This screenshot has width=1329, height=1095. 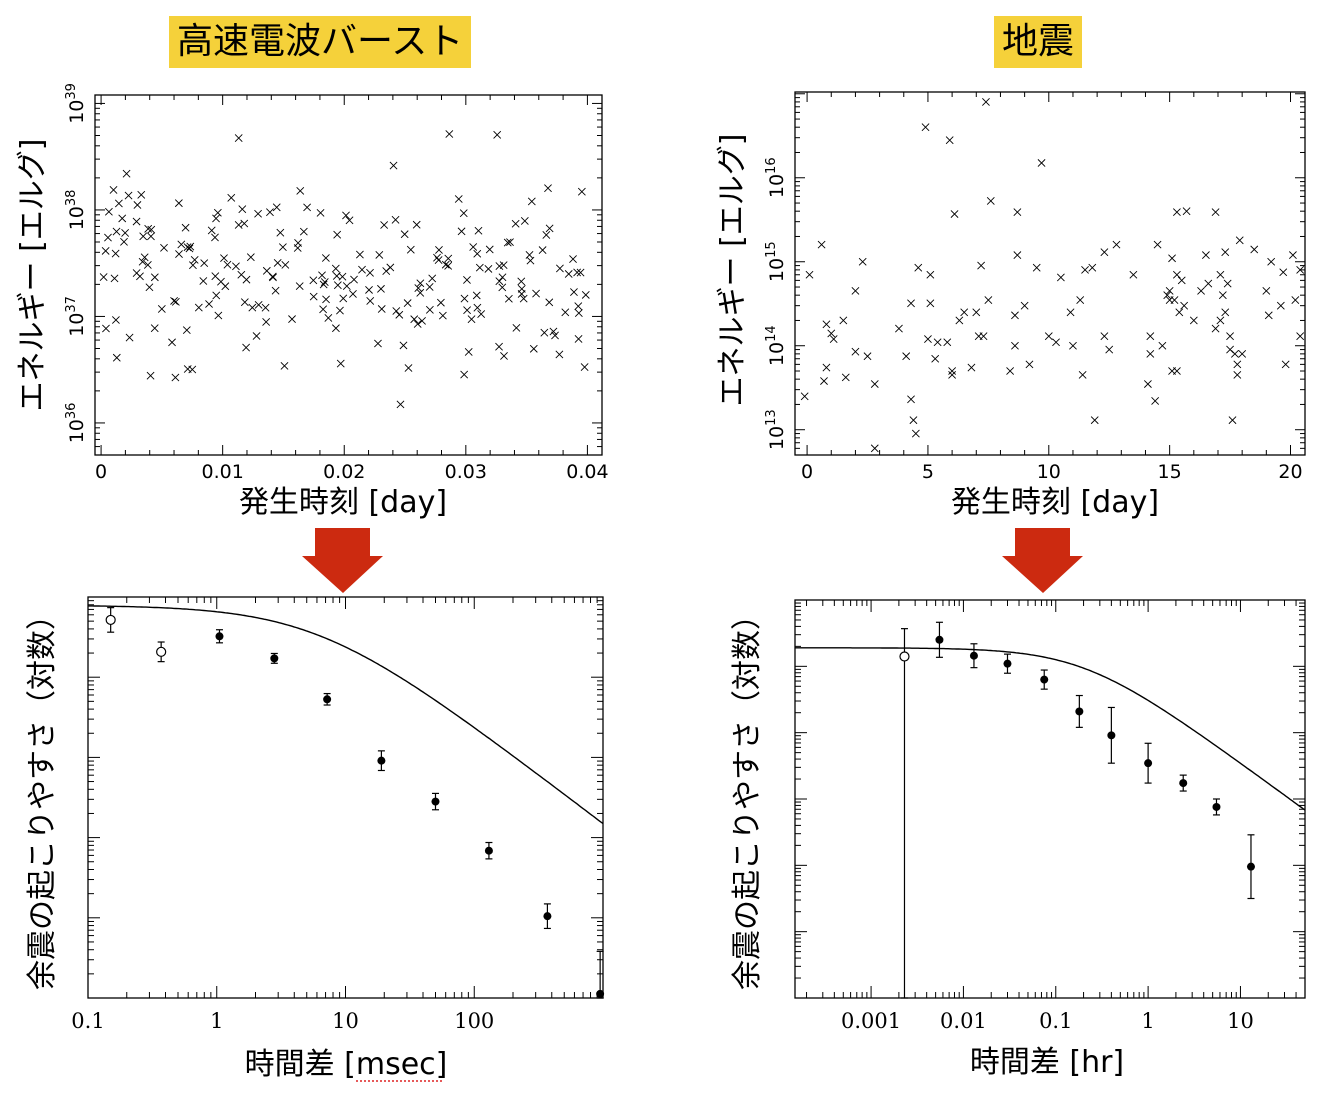 I want to click on plot-frame, so click(x=1050, y=799).